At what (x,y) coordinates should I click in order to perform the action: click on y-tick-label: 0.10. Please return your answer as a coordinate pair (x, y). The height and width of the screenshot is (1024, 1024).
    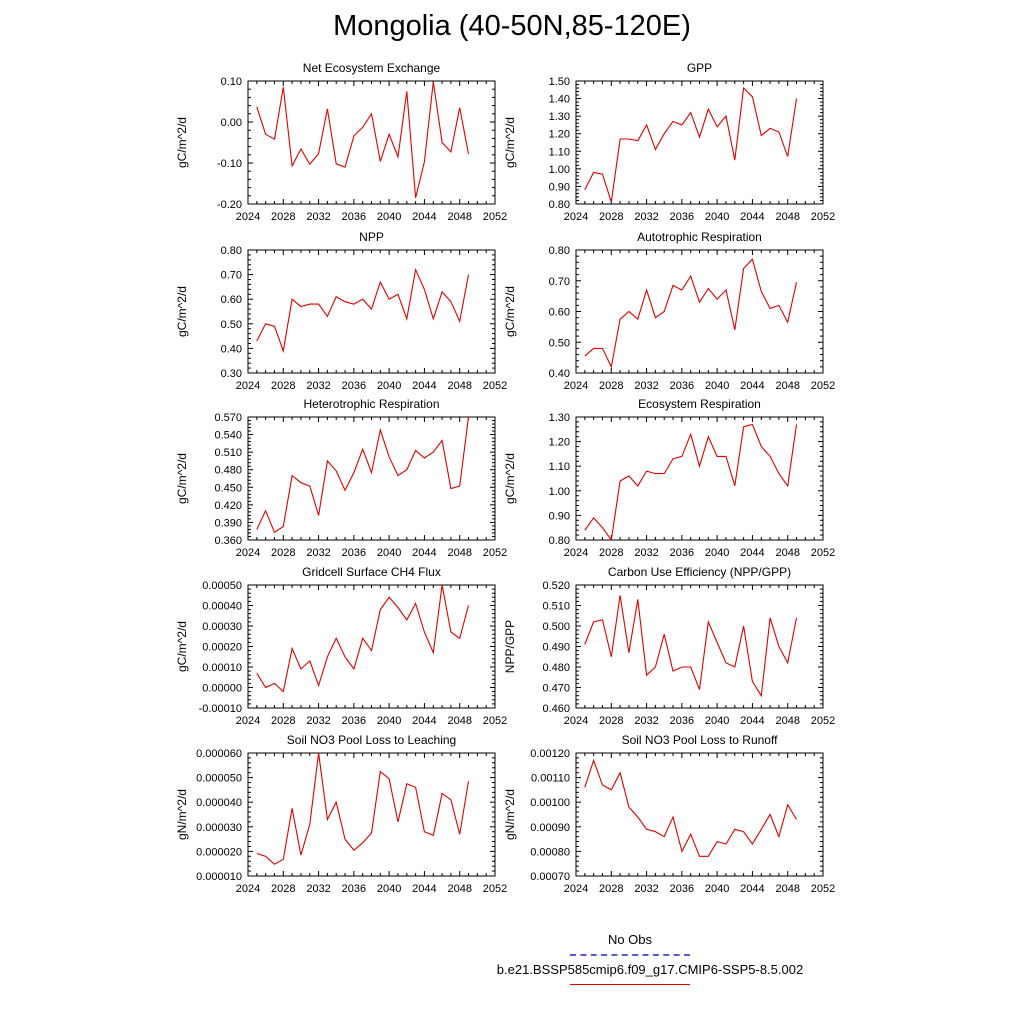
    Looking at the image, I should click on (231, 82).